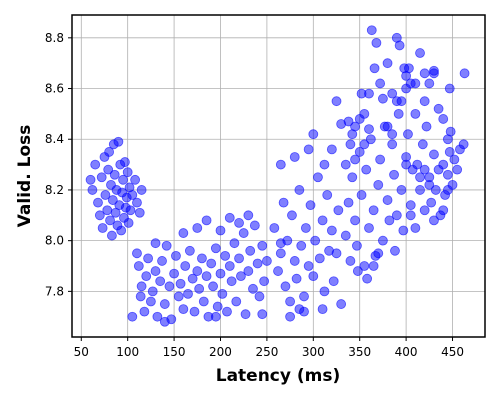  Describe the element at coordinates (359, 352) in the screenshot. I see `x-tick-label: 350` at that location.